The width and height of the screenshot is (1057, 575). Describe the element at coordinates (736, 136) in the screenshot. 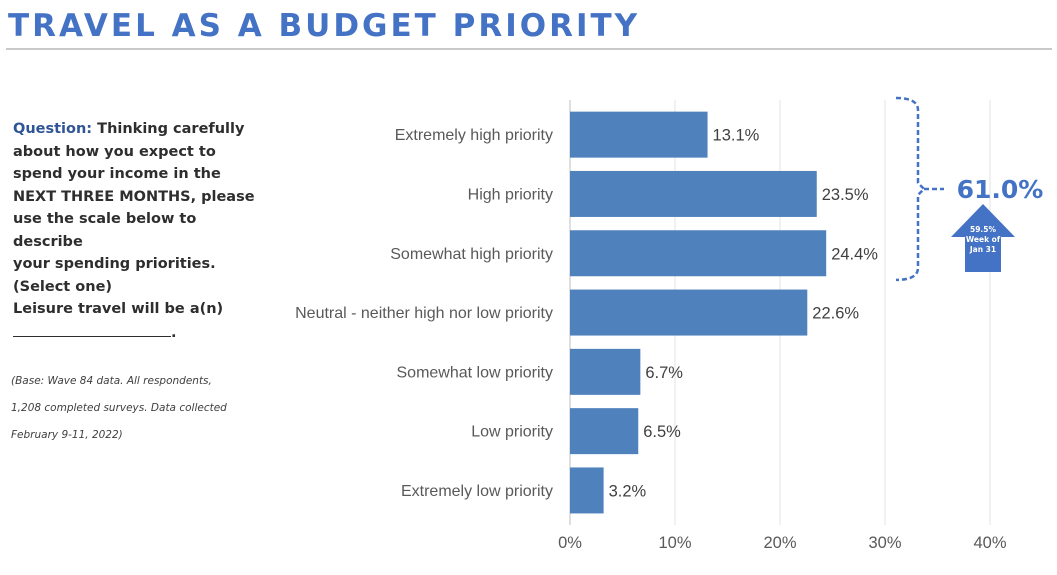

I see `data-label: 13.1%` at that location.